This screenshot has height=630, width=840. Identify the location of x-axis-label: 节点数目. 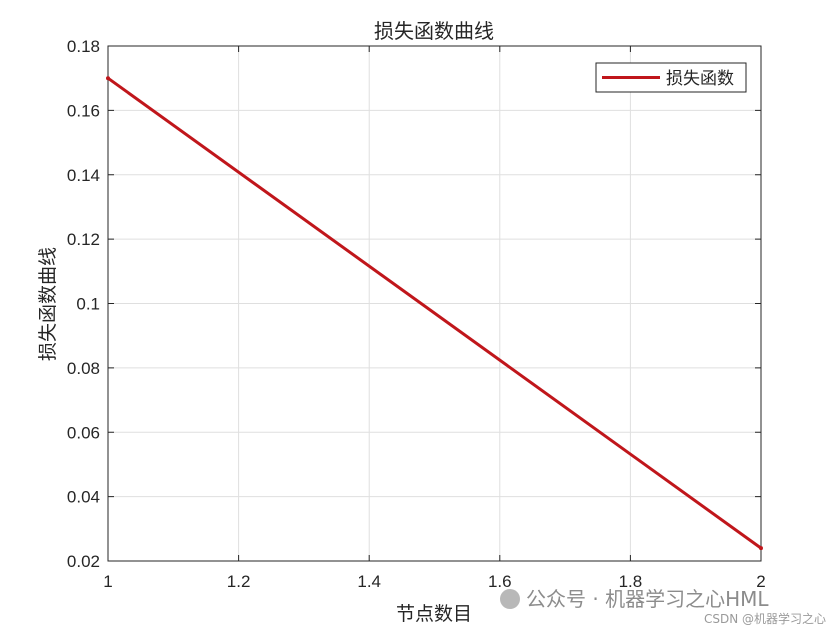
(434, 614).